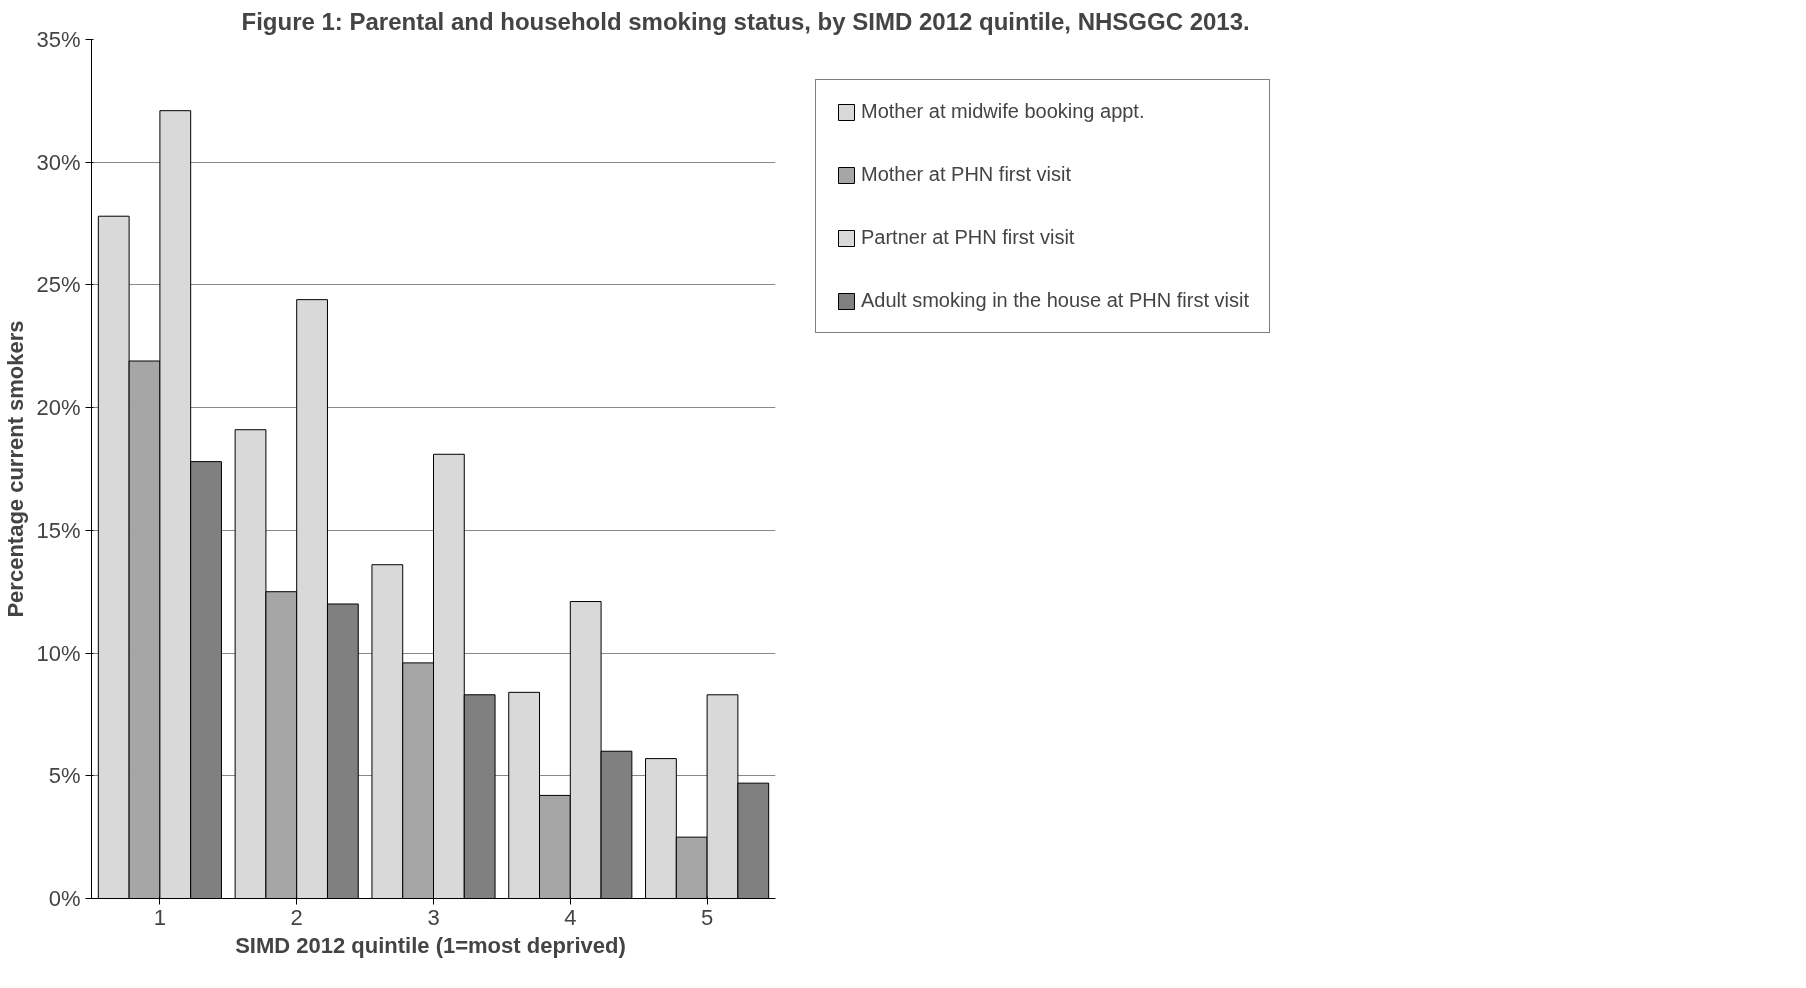  What do you see at coordinates (296, 917) in the screenshot?
I see `x-tick-label: 2` at bounding box center [296, 917].